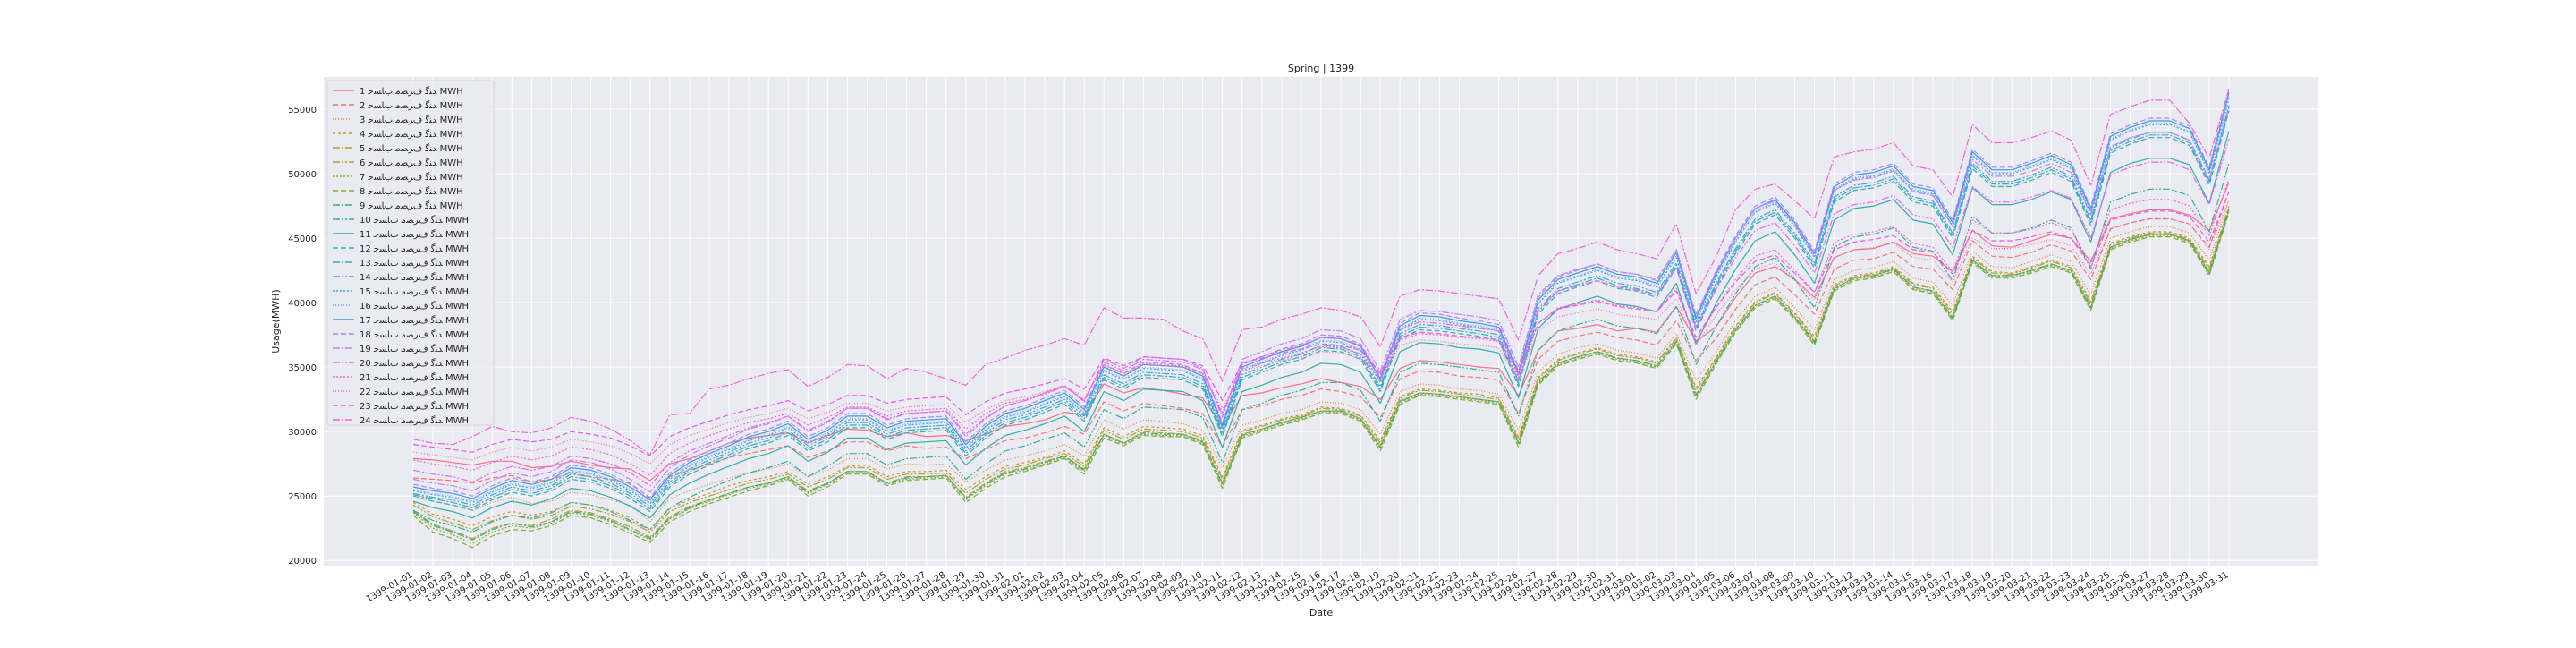 The width and height of the screenshot is (2576, 648). I want to click on legend-label: ﺪﻨﮔ ﻑﺮﺼﻣ ﺏﺎﺴﺣ 11 MWH, so click(414, 235).